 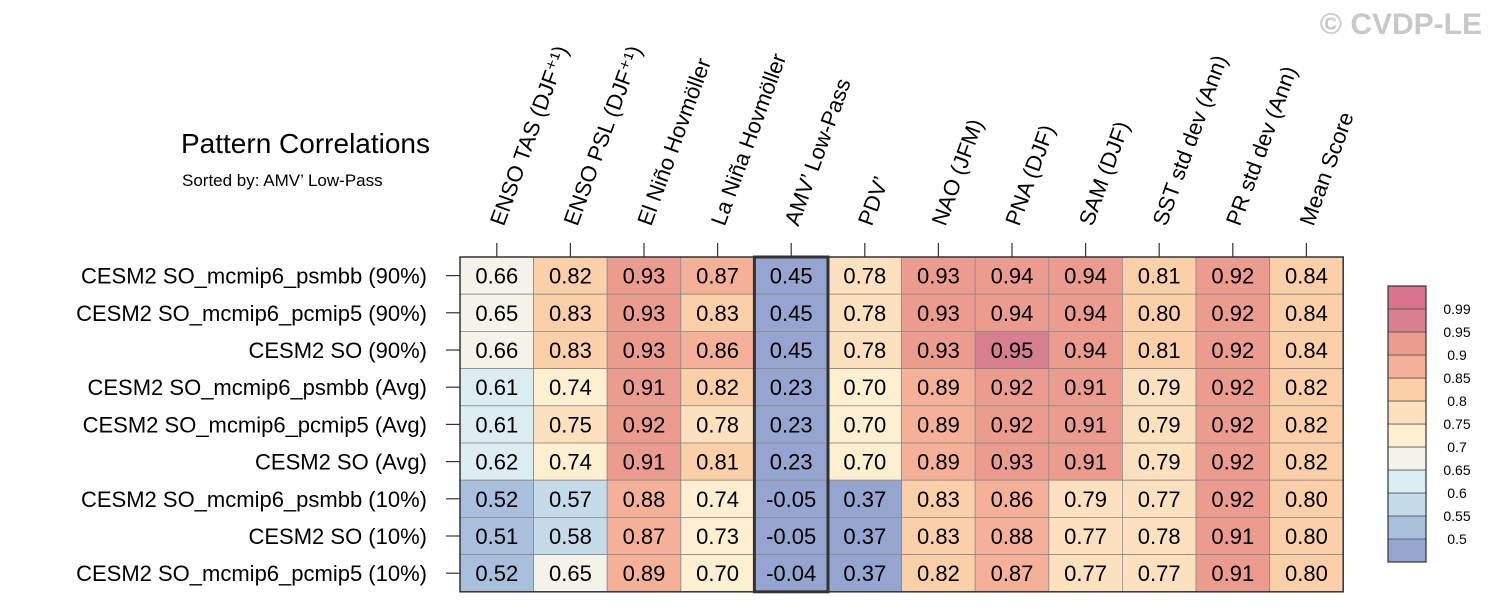 What do you see at coordinates (258, 387) in the screenshot?
I see `row-label-cesm2-so-mcmip6-psmbb-avg: CESM2 SO_mcmip6_psmbb (Avg)` at bounding box center [258, 387].